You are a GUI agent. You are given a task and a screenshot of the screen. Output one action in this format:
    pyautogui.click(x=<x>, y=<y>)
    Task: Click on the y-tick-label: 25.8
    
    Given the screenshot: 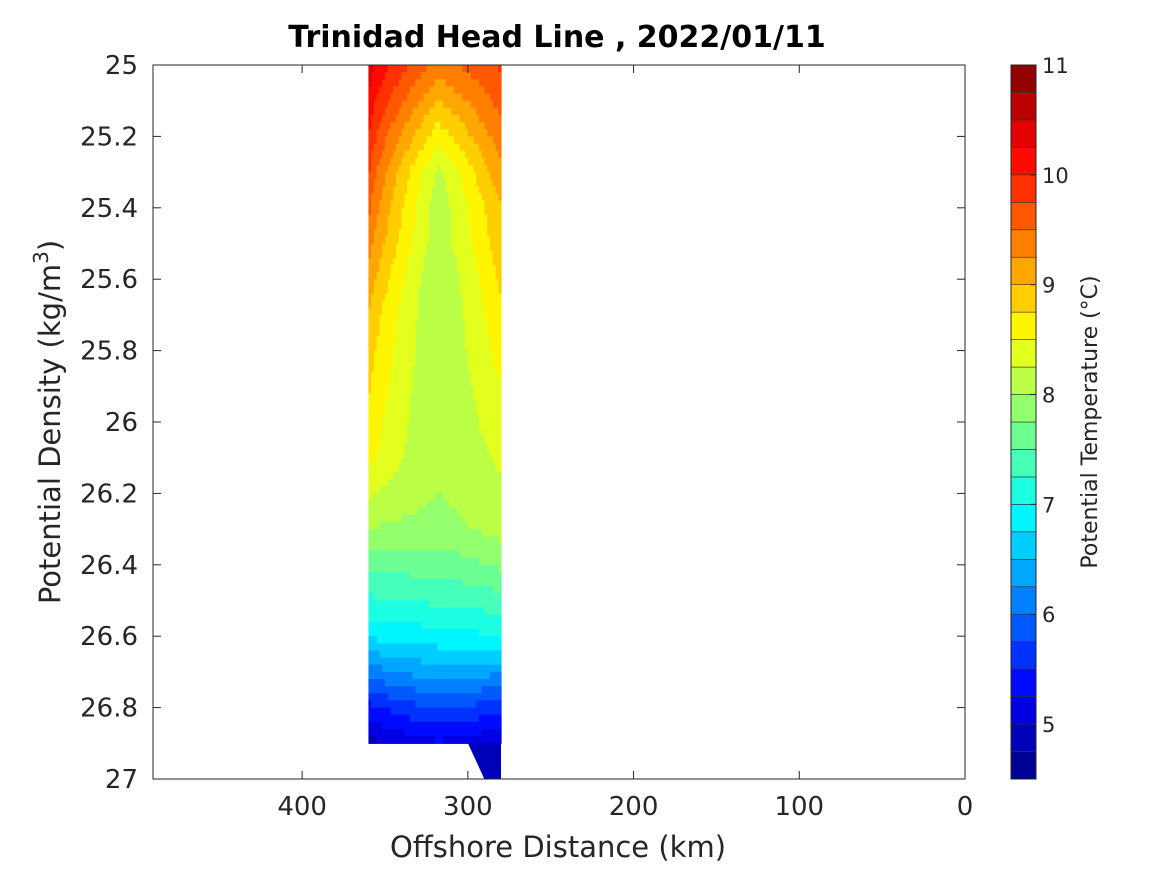 What is the action you would take?
    pyautogui.click(x=109, y=352)
    